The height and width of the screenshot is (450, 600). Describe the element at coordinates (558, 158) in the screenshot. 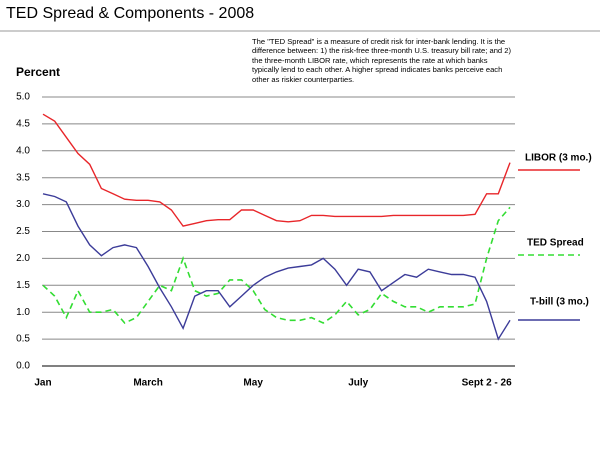

I see `legend-label: LIBOR (3 mo.)` at that location.